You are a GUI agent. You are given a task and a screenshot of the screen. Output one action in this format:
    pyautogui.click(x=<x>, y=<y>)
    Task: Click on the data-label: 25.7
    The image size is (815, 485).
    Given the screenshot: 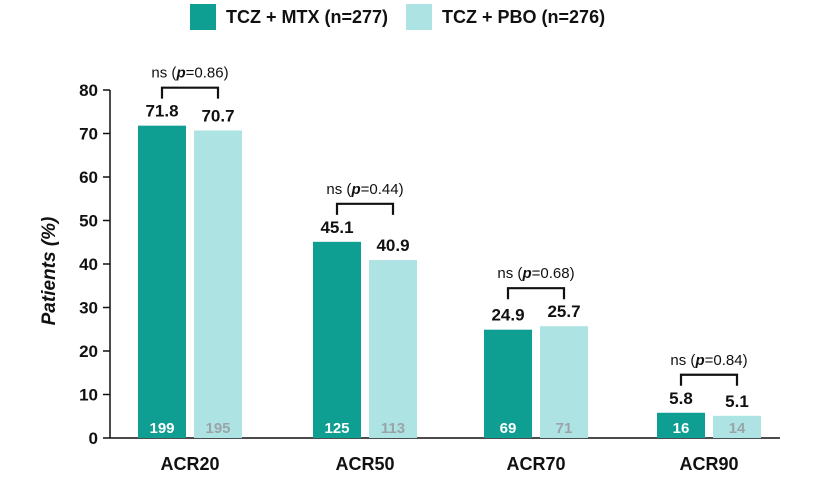 What is the action you would take?
    pyautogui.click(x=563, y=311)
    